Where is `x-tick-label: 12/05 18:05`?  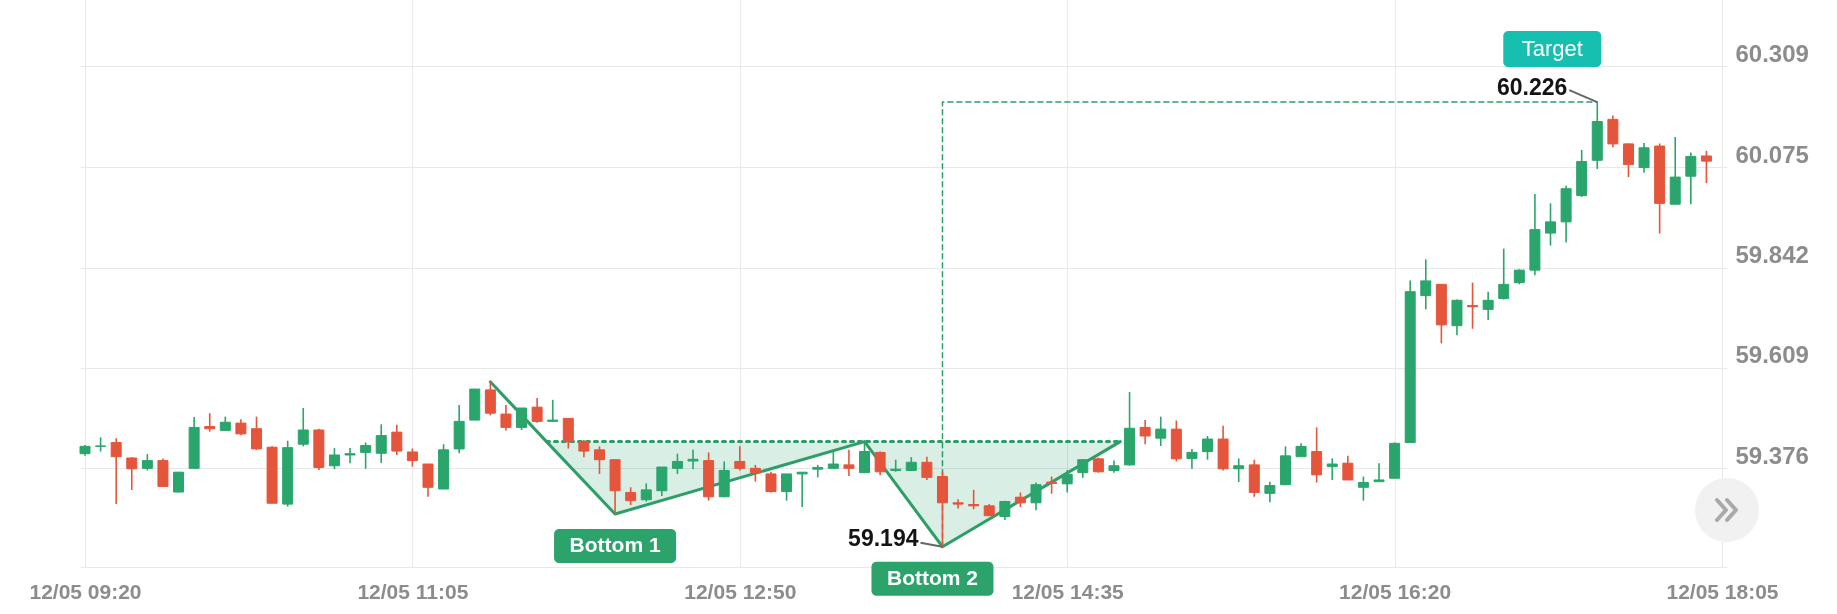
x-tick-label: 12/05 18:05 is located at coordinates (1722, 591).